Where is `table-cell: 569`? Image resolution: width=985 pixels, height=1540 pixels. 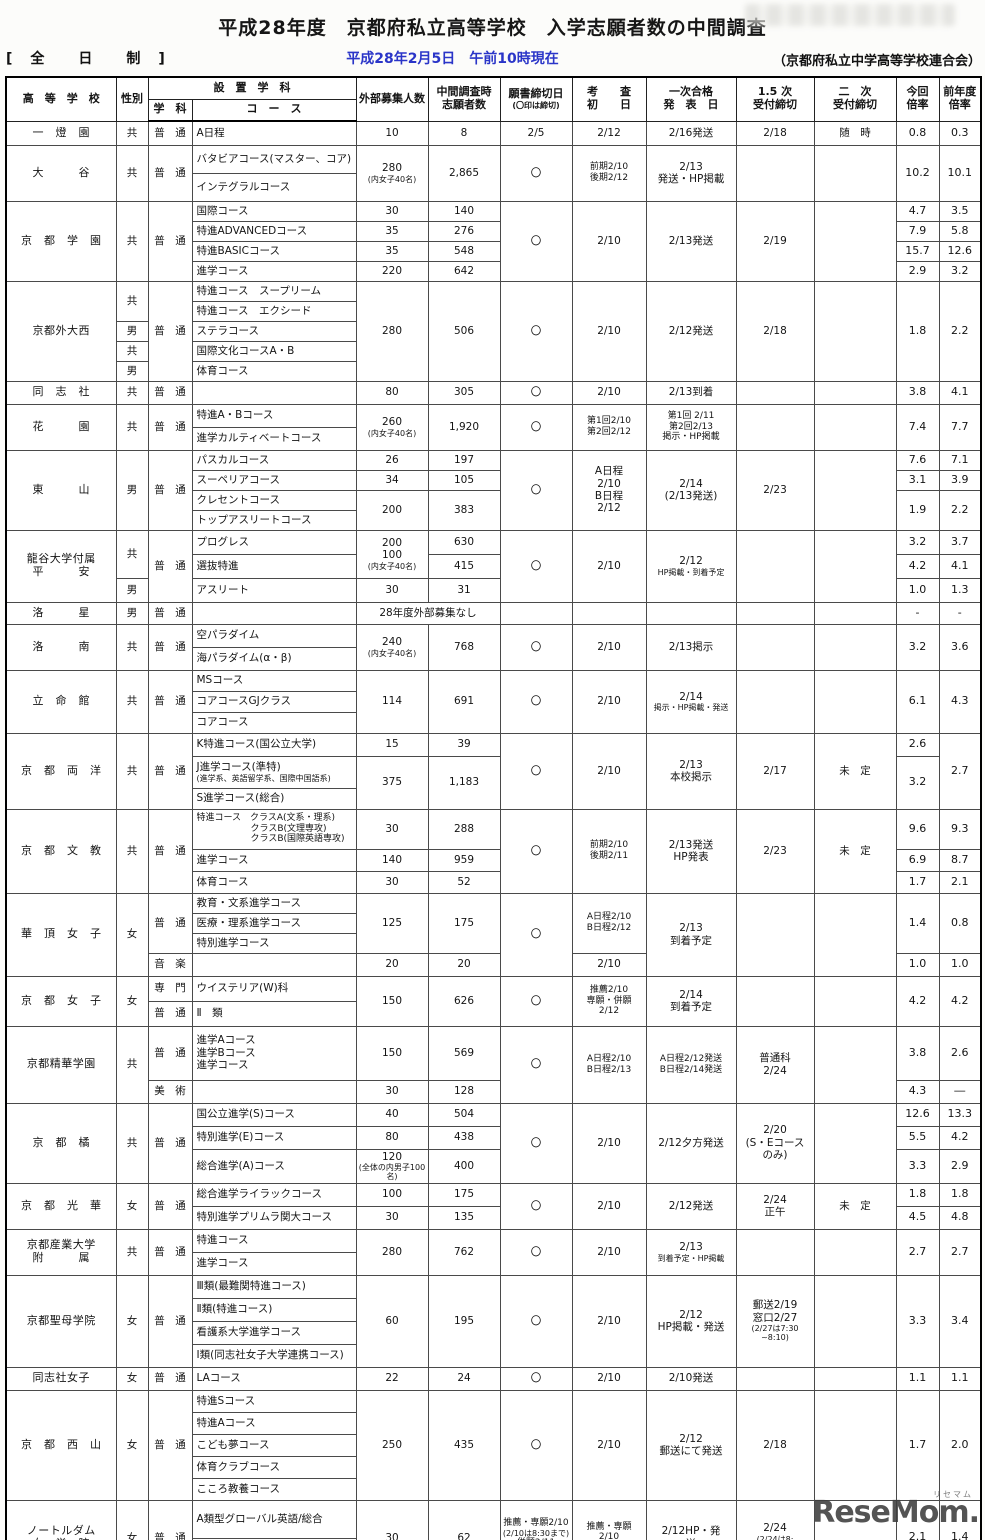 table-cell: 569 is located at coordinates (464, 1053).